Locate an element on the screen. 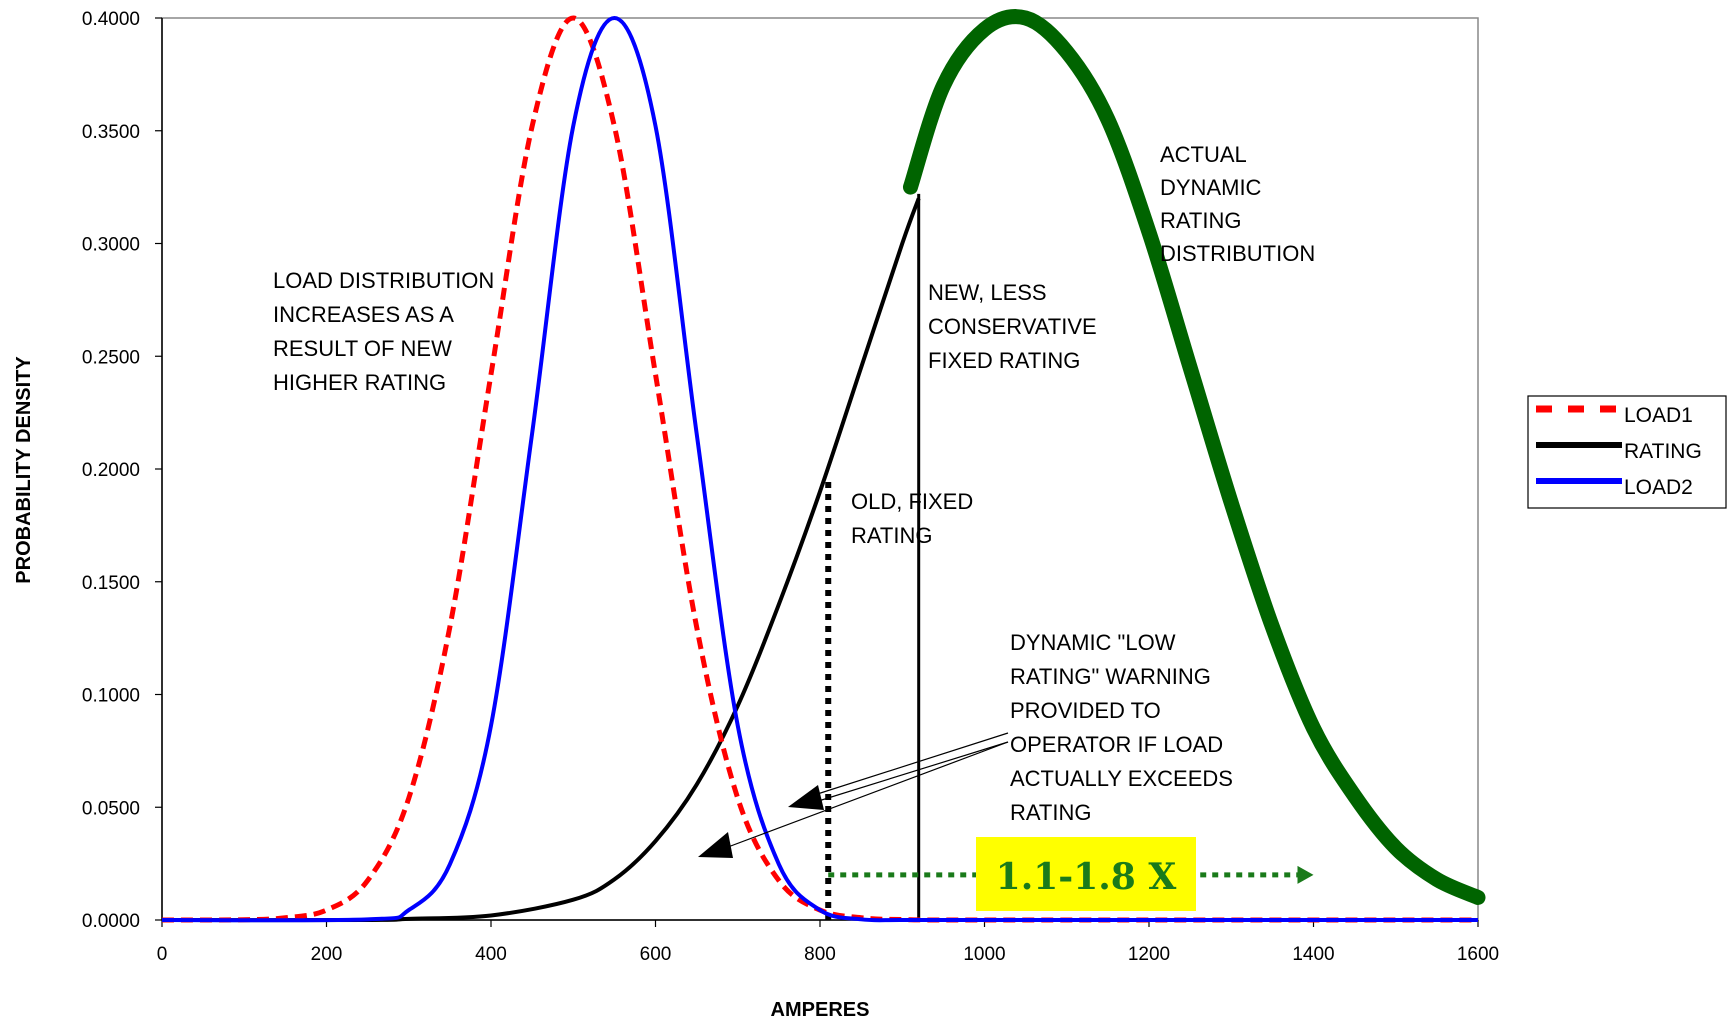  x-tick-label: 200 is located at coordinates (327, 954).